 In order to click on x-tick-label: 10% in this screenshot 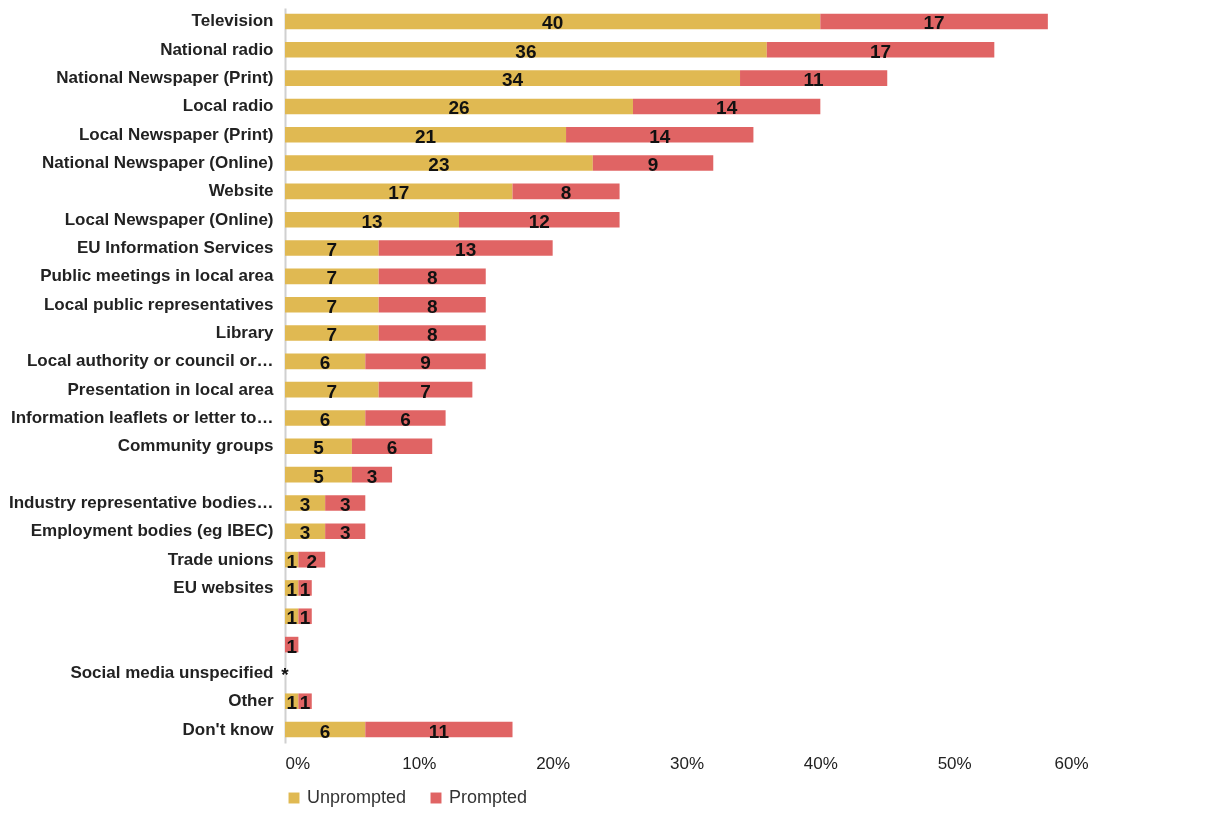, I will do `click(419, 763)`.